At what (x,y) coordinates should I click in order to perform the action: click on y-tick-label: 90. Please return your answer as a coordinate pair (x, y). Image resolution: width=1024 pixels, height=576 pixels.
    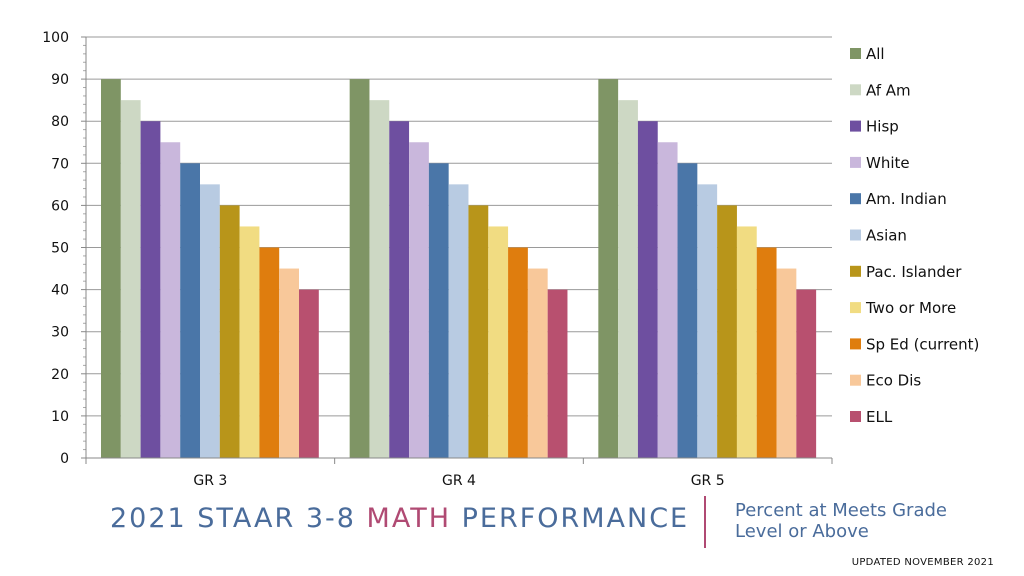
    Looking at the image, I should click on (60, 80).